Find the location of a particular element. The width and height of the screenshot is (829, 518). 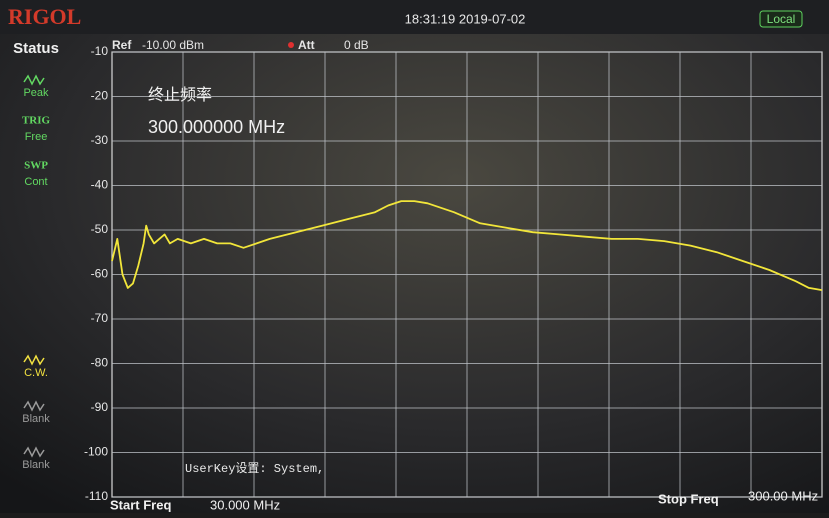

side-item-label: Peak is located at coordinates (36, 93).